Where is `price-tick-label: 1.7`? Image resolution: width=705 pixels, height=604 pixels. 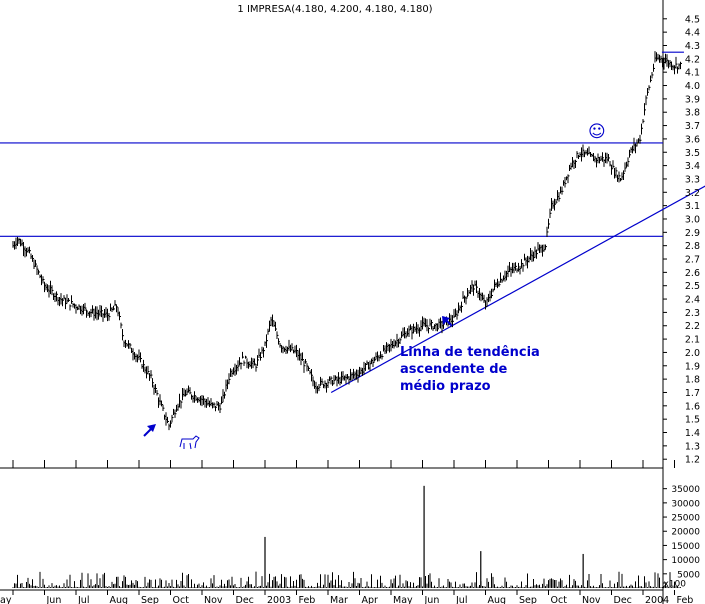 price-tick-label: 1.7 is located at coordinates (692, 393).